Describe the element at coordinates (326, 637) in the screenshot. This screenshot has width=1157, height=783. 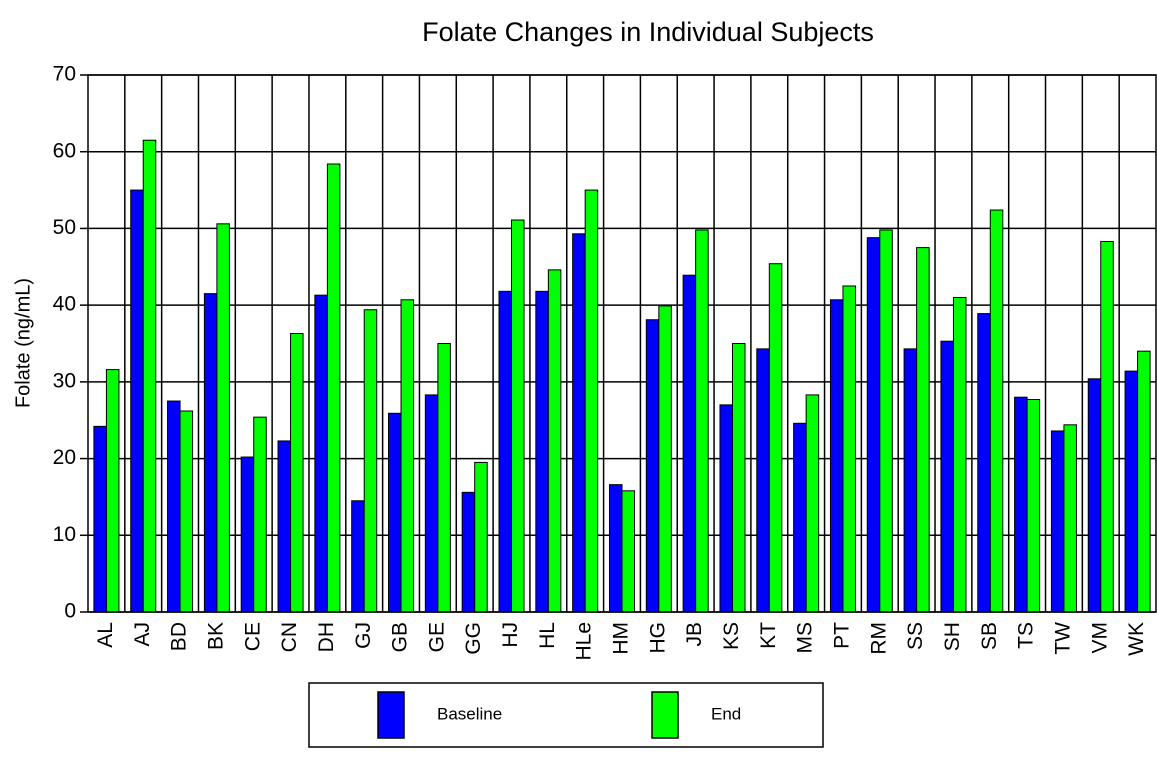
I see `x-tick-label: DH` at that location.